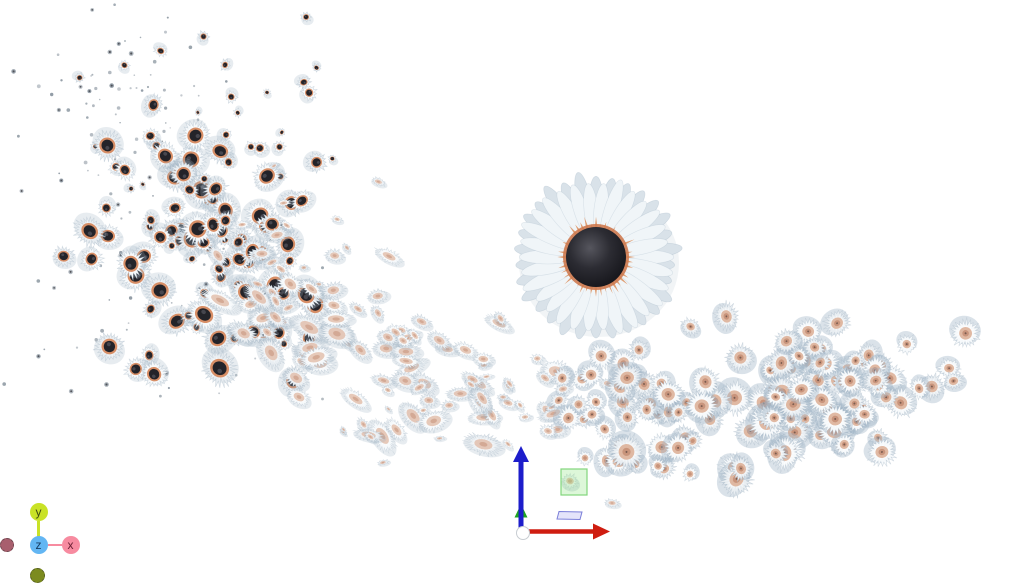 This screenshot has height=587, width=1032. Describe the element at coordinates (37, 575) in the screenshot. I see `axis-ball-neg-y` at that location.